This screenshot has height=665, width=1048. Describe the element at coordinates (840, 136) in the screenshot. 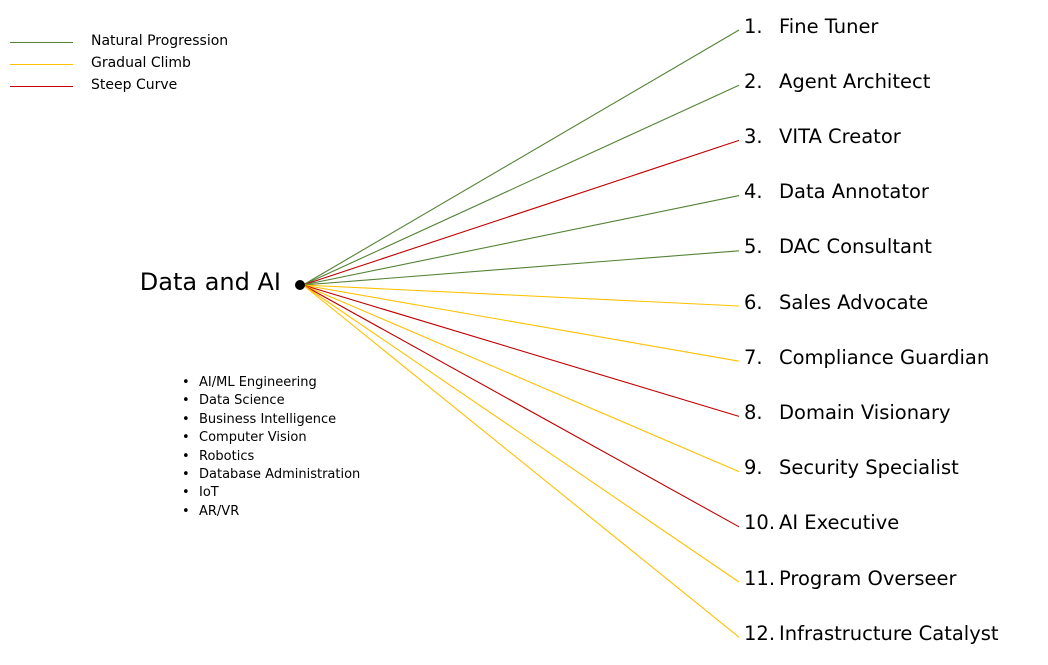

I see `role-label: VITA Creator` at that location.